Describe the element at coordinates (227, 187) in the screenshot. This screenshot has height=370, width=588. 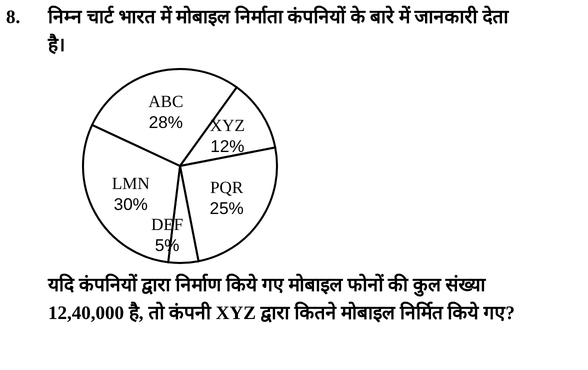
I see `slice-label: PQR` at that location.